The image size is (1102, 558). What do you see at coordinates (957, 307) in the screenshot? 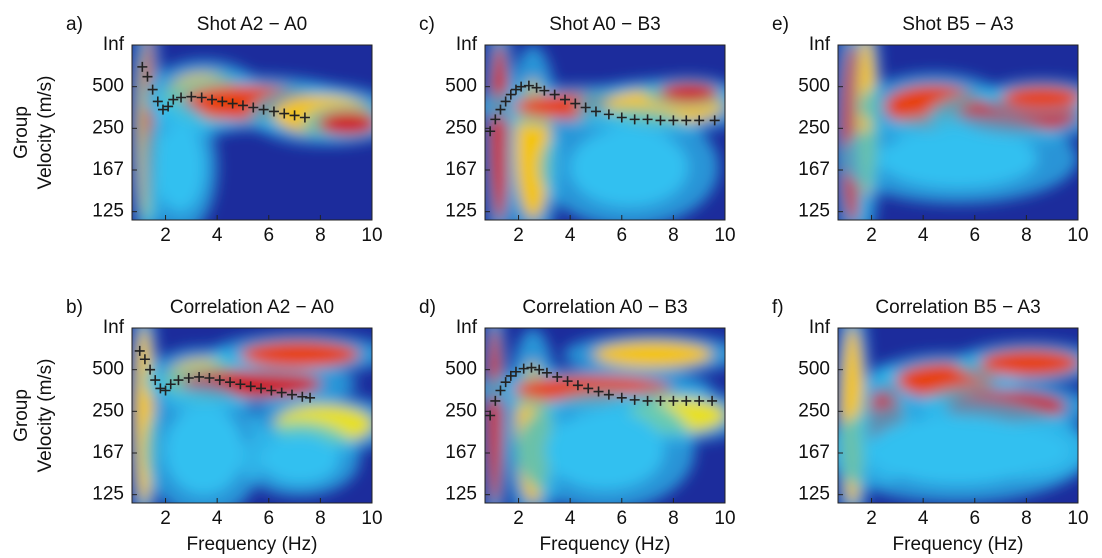
I see `panel-title: Correlation B5 − A3` at bounding box center [957, 307].